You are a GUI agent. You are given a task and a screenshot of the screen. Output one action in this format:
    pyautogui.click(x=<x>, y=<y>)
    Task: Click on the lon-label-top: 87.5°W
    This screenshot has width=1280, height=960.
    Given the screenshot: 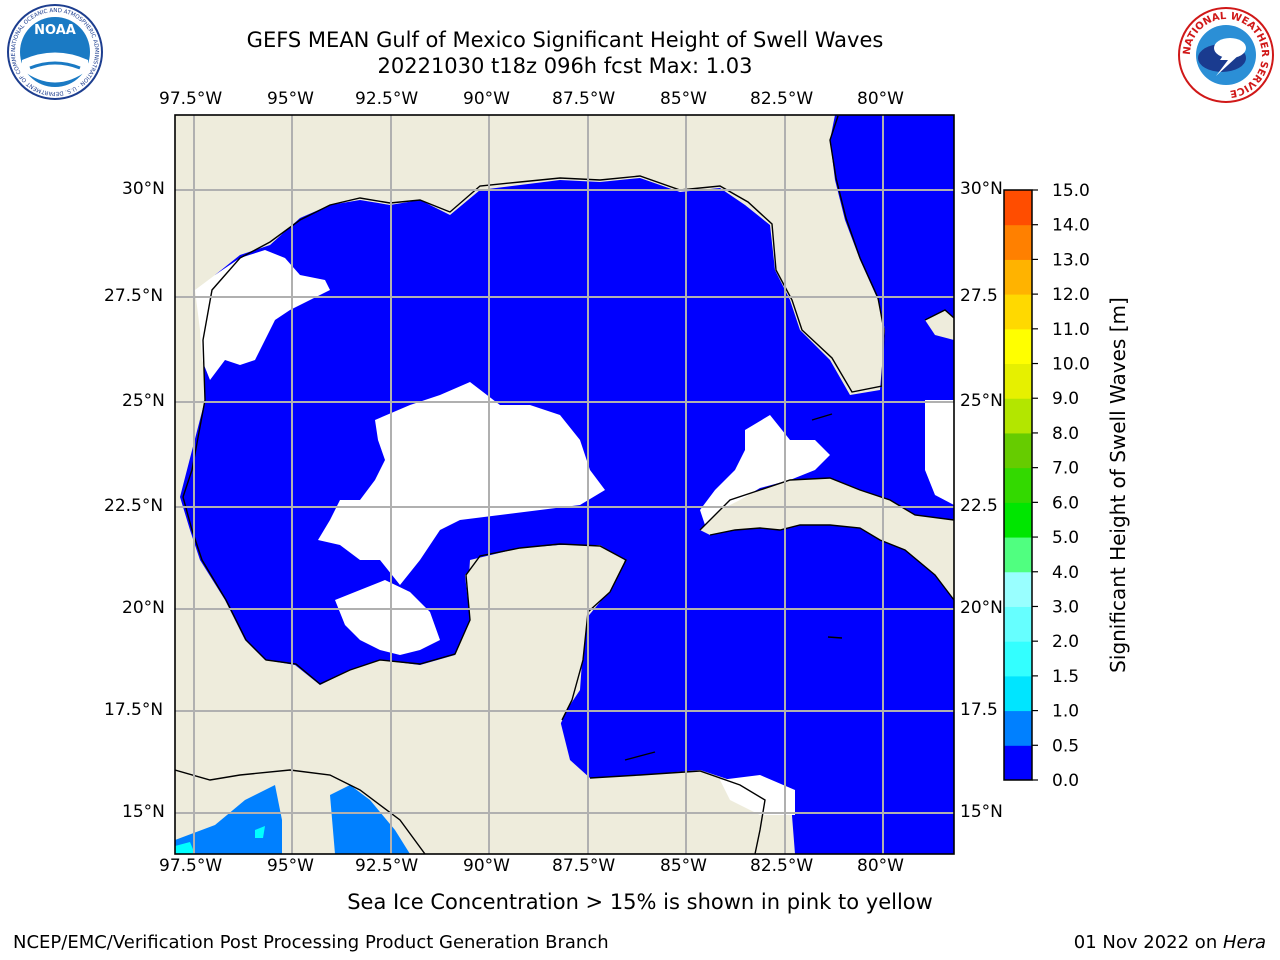 What is the action you would take?
    pyautogui.click(x=584, y=99)
    